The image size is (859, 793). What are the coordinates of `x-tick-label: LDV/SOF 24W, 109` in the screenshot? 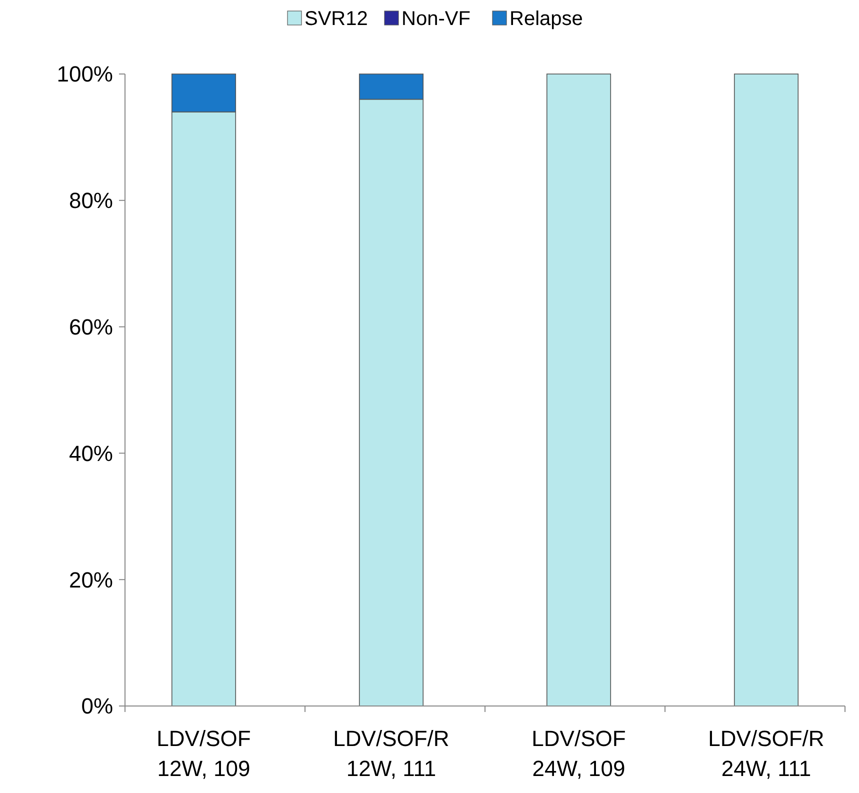 It's located at (579, 753).